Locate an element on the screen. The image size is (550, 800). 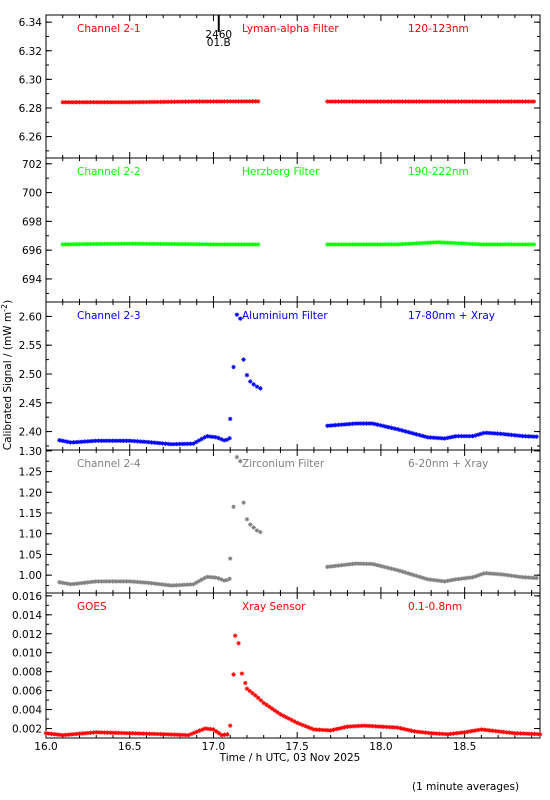
y-tick-label: 1.05 is located at coordinates (30, 555).